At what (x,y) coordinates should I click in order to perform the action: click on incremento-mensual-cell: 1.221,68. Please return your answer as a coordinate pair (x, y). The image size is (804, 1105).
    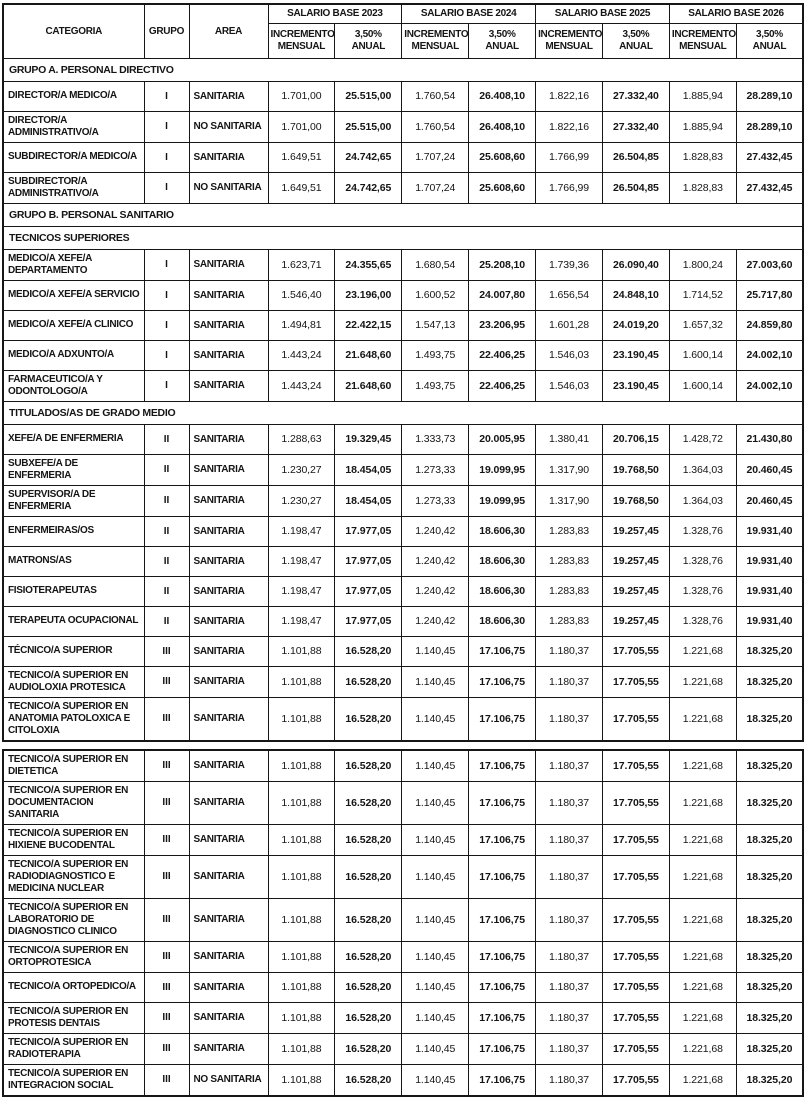
    Looking at the image, I should click on (702, 1048).